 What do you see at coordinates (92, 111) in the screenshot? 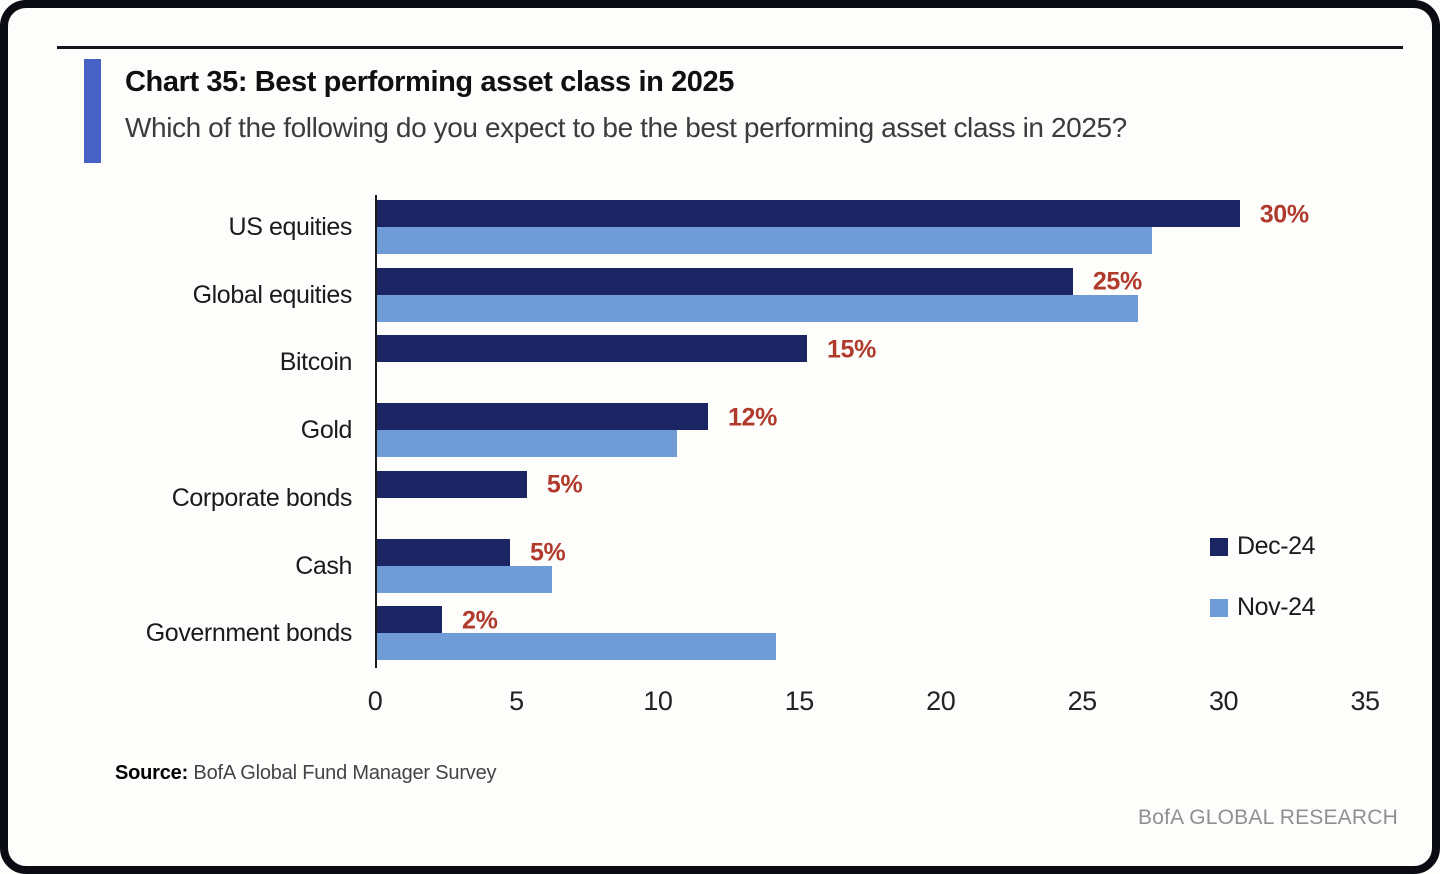
I see `title-accent-bar` at bounding box center [92, 111].